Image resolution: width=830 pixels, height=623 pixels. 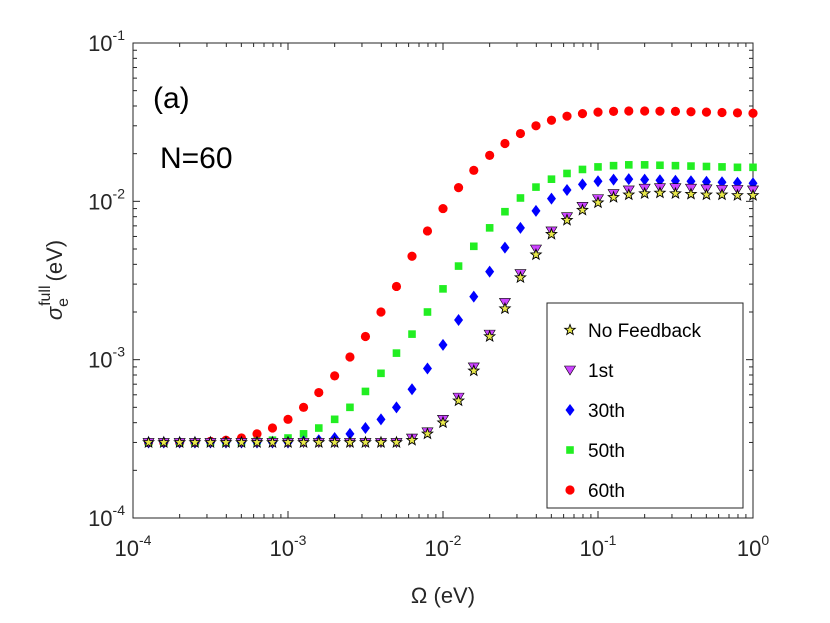 I want to click on legend-marker-50th, so click(x=570, y=450).